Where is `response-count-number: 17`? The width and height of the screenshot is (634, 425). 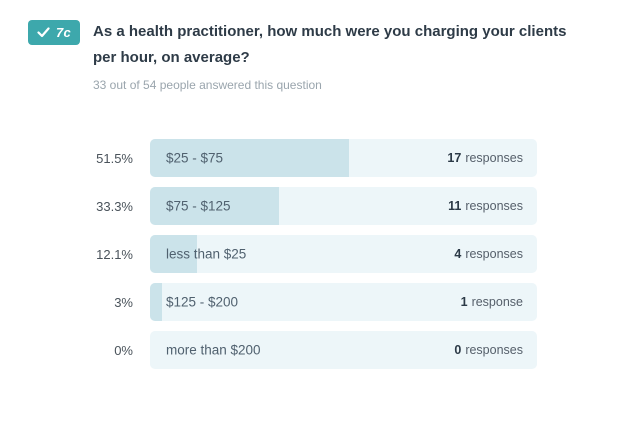
response-count-number: 17 is located at coordinates (454, 158).